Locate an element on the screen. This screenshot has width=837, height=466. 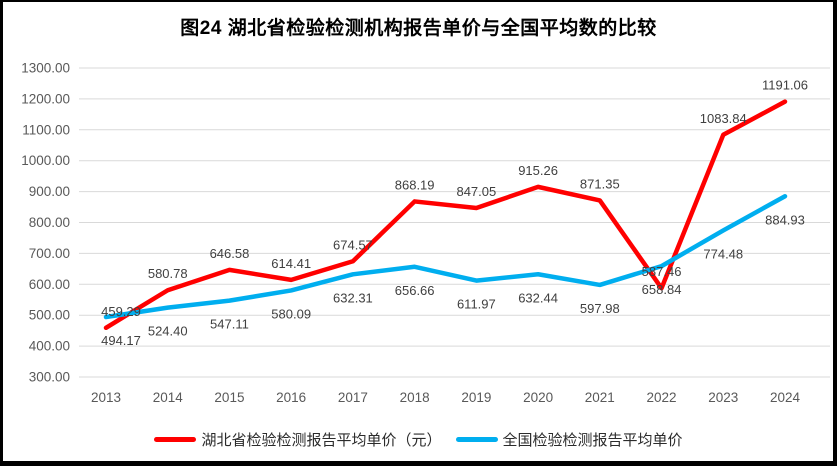
data-label-national: 580.09 is located at coordinates (291, 313).